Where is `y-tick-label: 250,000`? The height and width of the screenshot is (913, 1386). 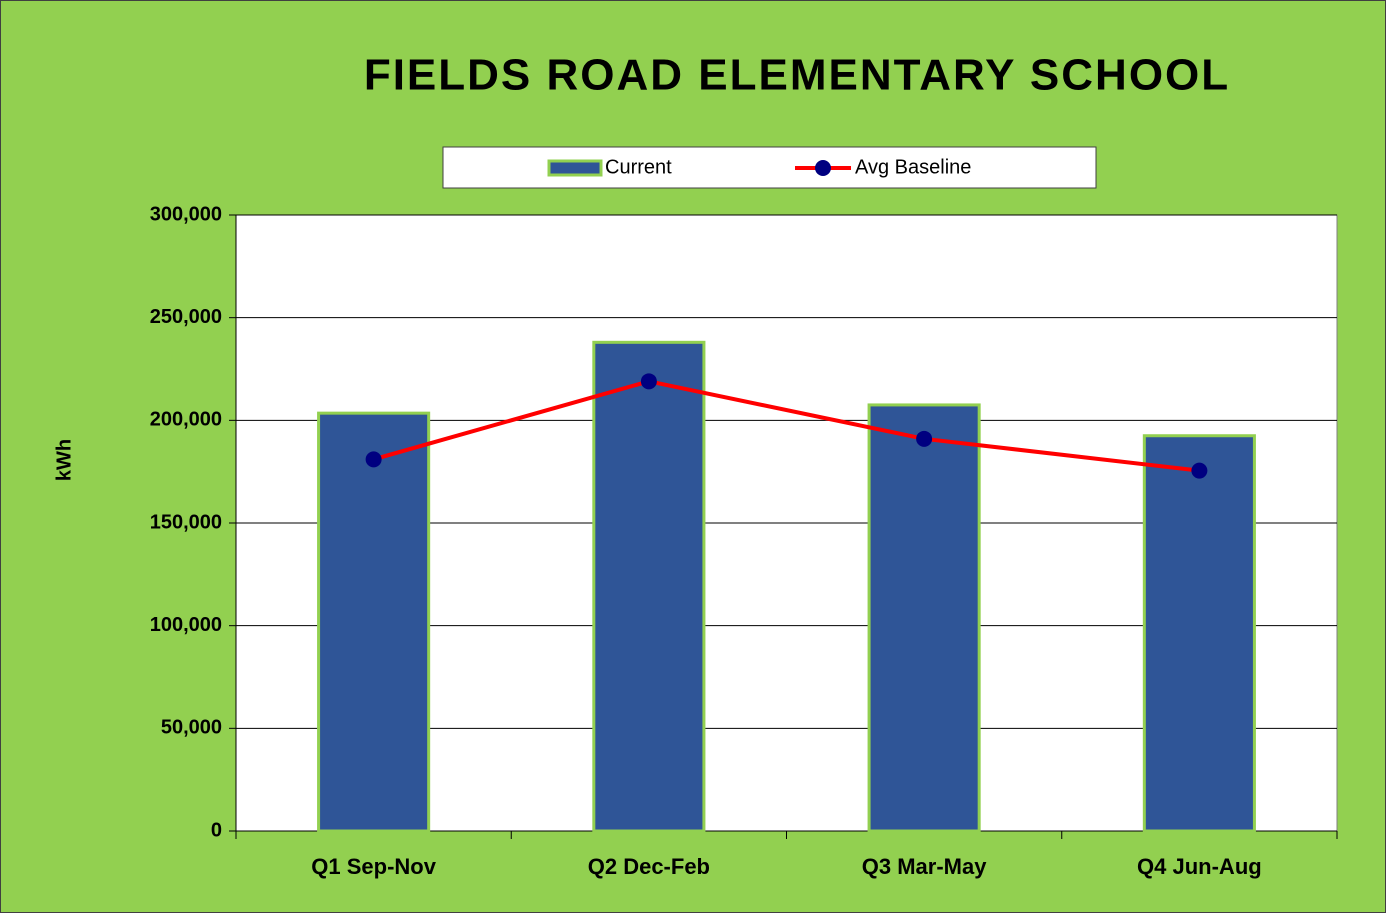
y-tick-label: 250,000 is located at coordinates (186, 317).